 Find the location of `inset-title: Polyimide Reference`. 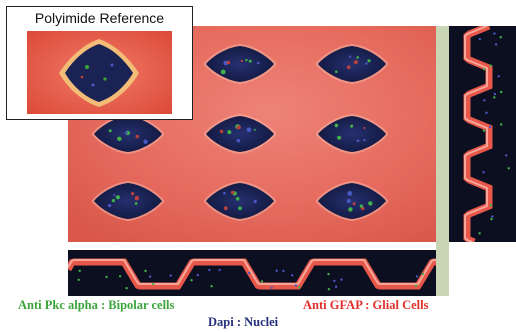

inset-title: Polyimide Reference is located at coordinates (99, 18).